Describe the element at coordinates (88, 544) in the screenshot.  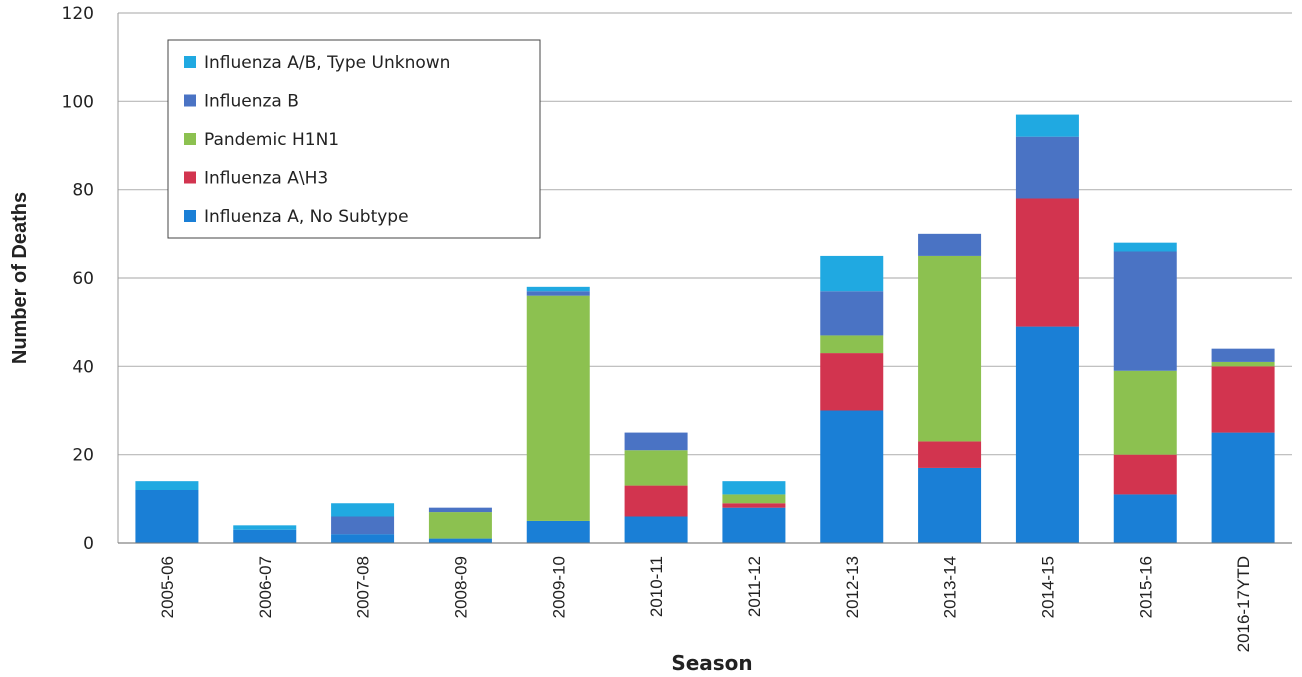
I see `y-tick-label: 0` at that location.